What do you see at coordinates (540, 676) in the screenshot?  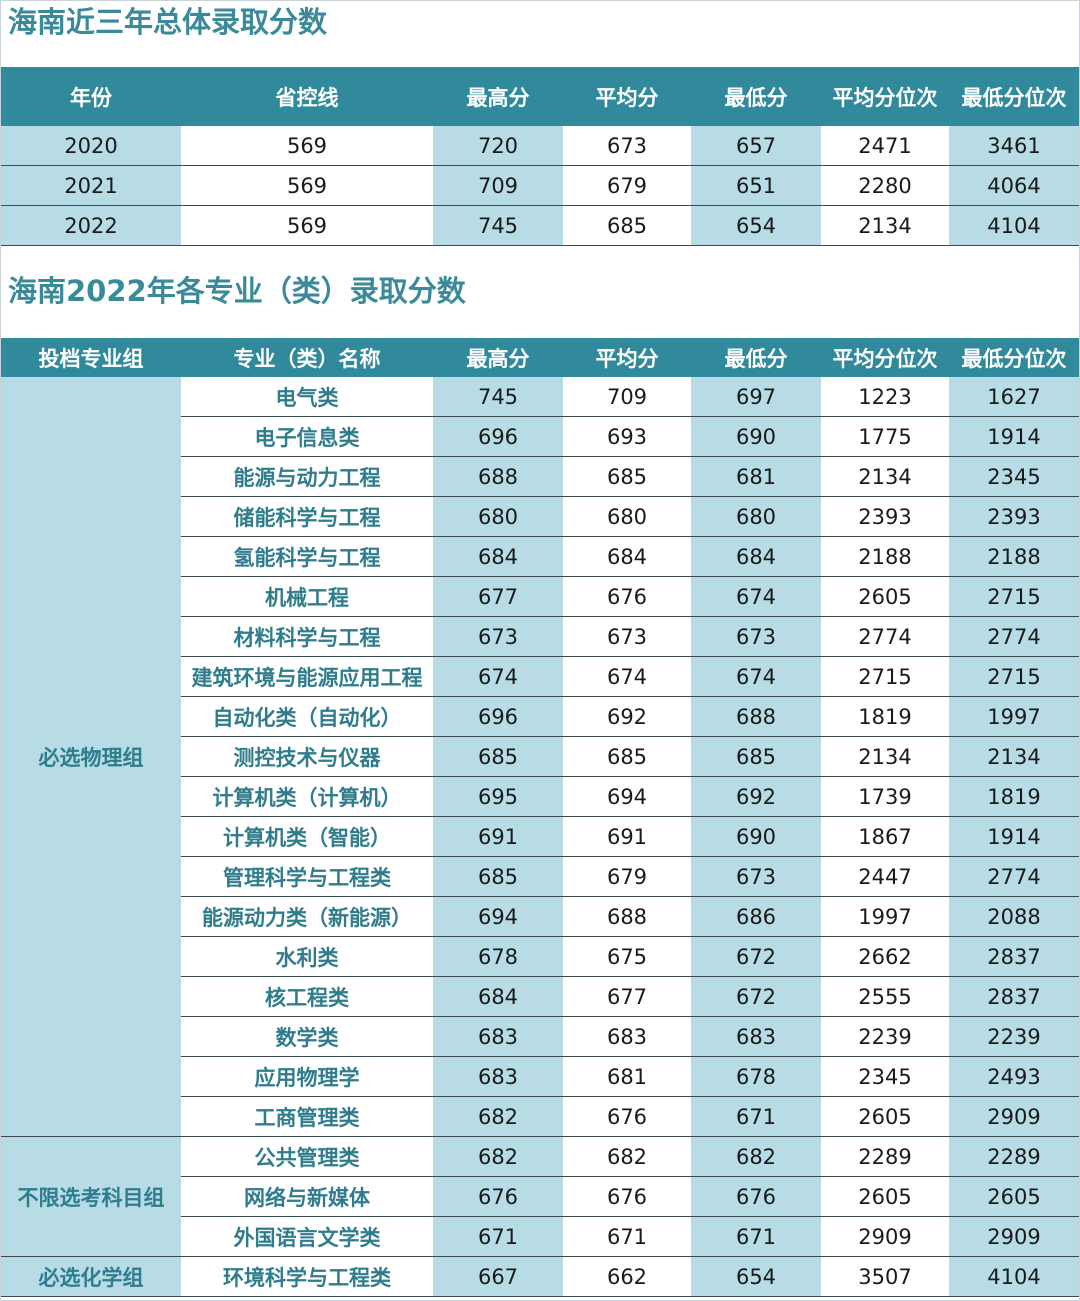 I see `table-row: 建筑环境与能源应用工程 674 674 674 2715 2715` at bounding box center [540, 676].